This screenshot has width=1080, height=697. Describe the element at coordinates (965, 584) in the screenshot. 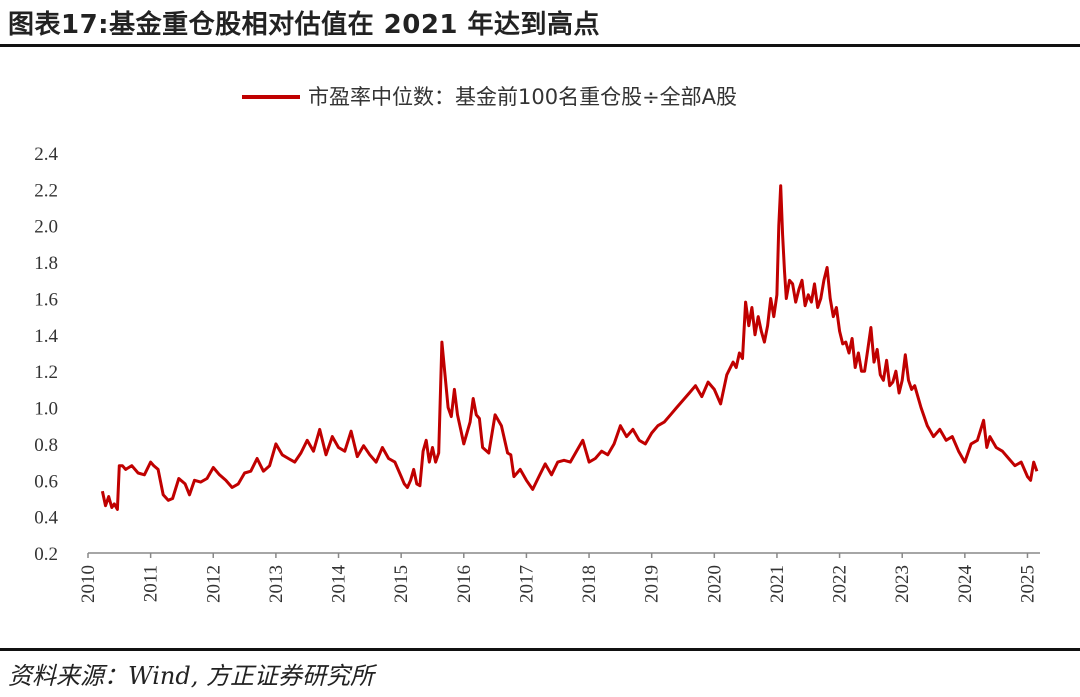

I see `x-tick-label: 2024` at that location.